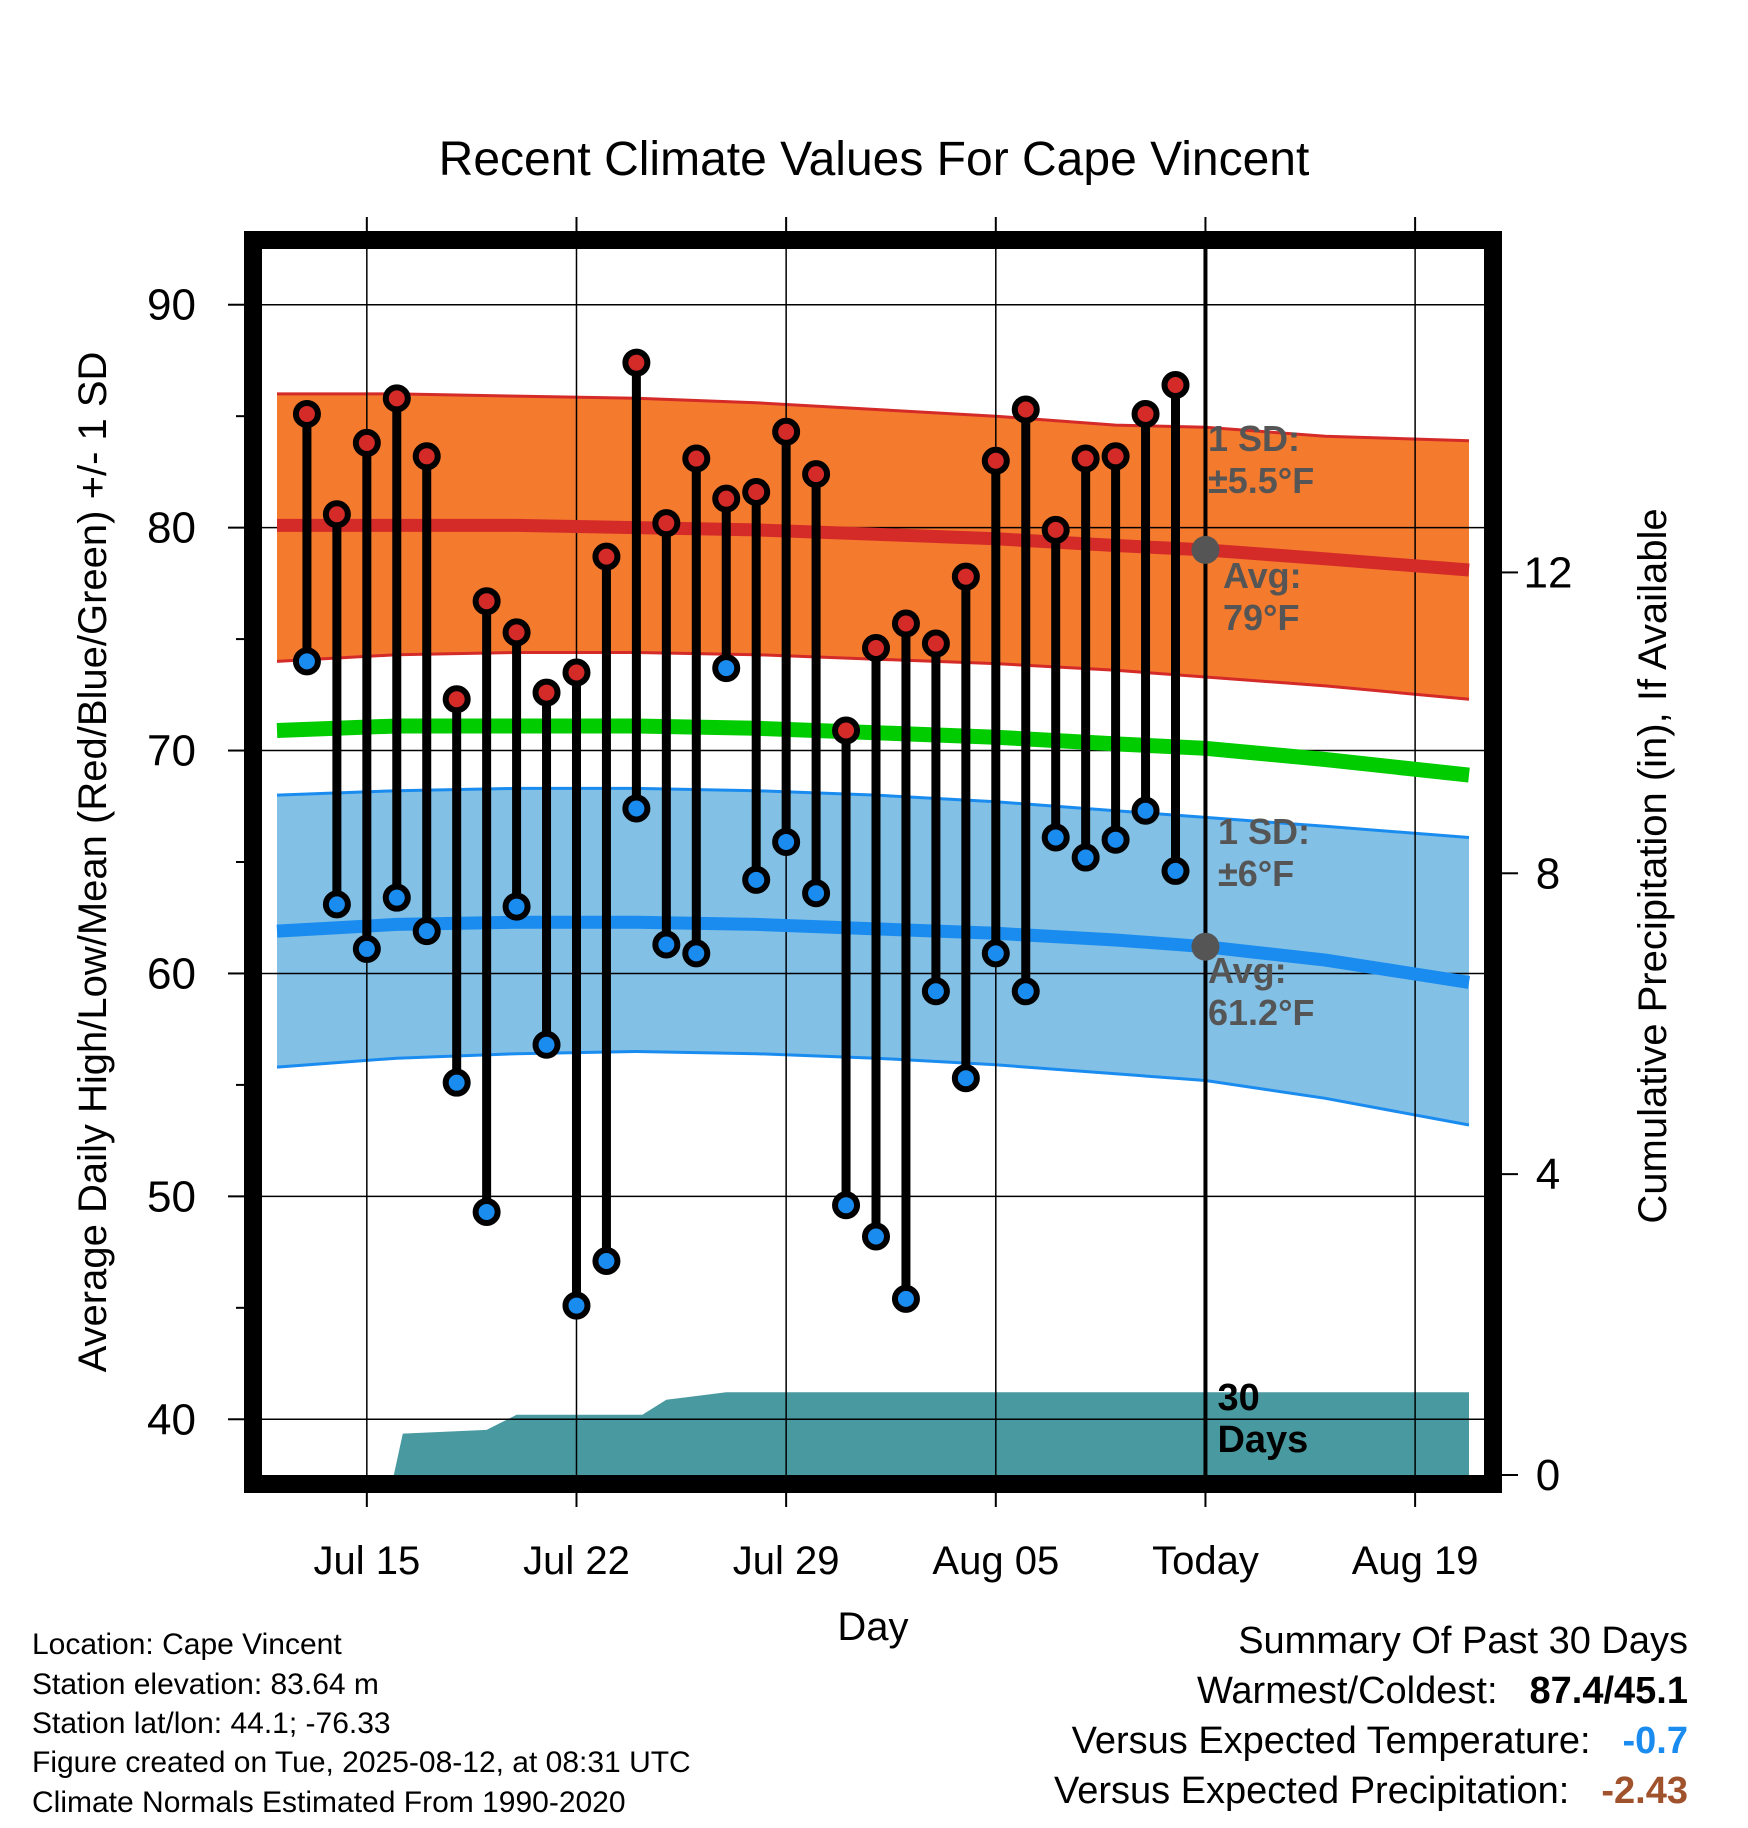 The width and height of the screenshot is (1748, 1828). Describe the element at coordinates (874, 159) in the screenshot. I see `chart-title: Recent Climate Values For Cape Vincent` at that location.